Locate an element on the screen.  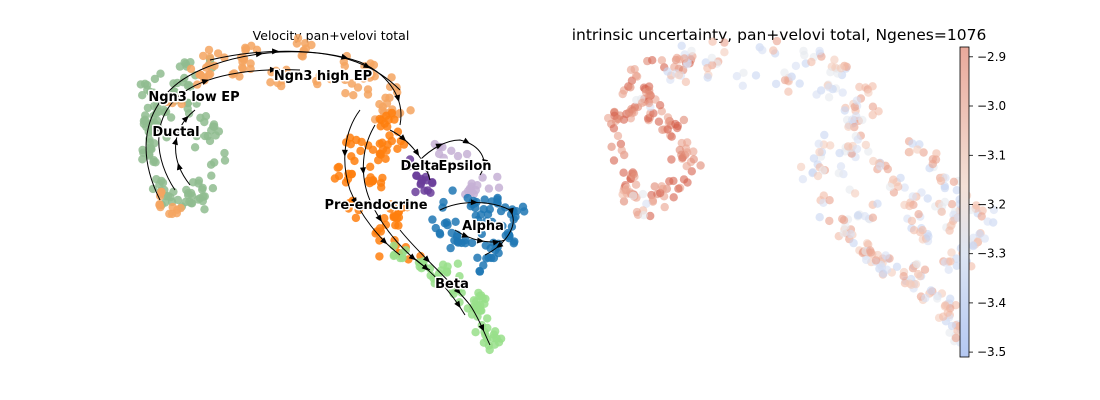
label-ngn3-low-ep: Ngn3 low EP is located at coordinates (193, 97).